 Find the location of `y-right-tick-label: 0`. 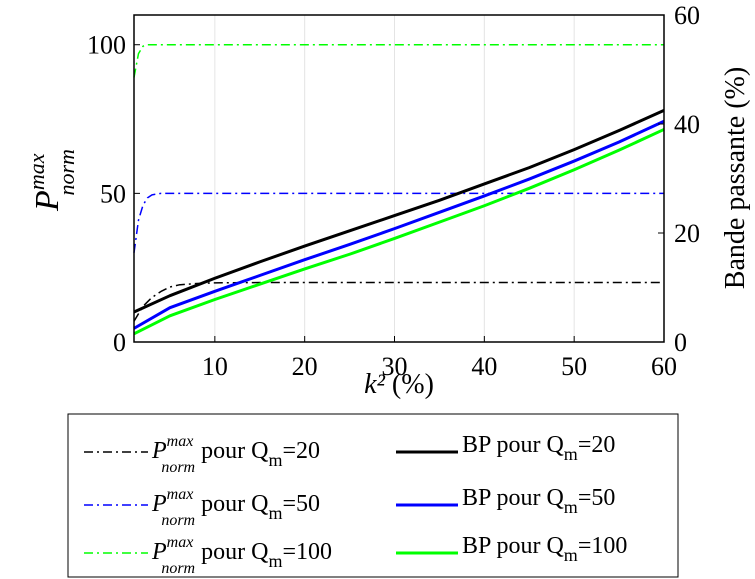

y-right-tick-label: 0 is located at coordinates (680, 342).